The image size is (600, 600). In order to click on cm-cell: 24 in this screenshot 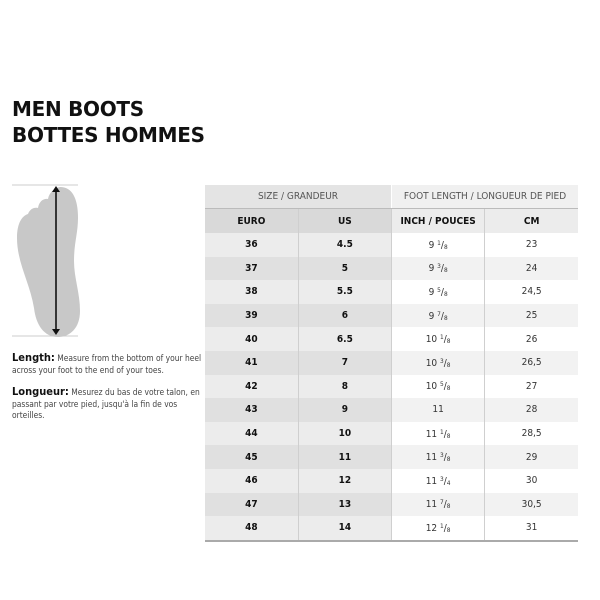, I will do `click(531, 268)`.